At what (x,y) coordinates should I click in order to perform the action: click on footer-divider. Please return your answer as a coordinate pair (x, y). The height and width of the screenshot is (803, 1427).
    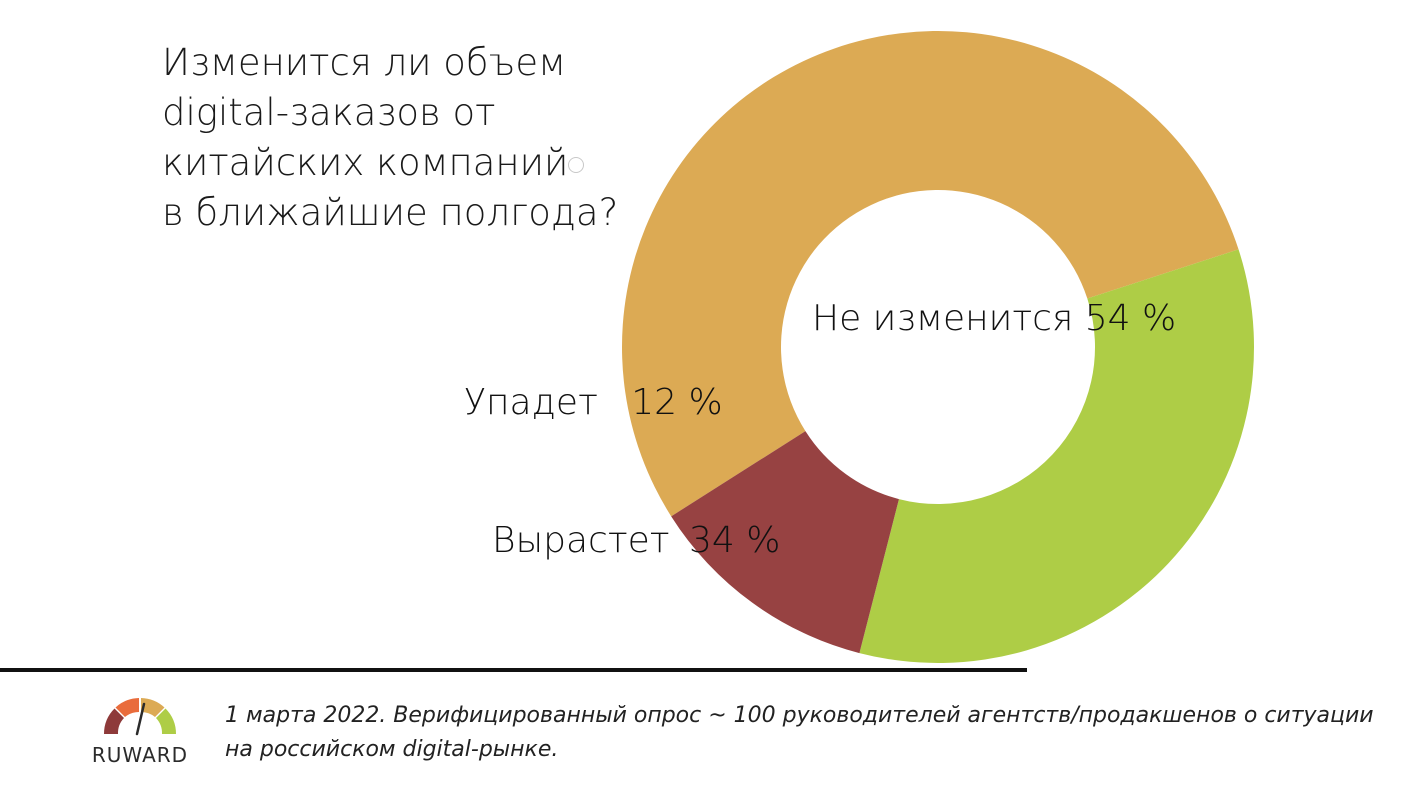
    Looking at the image, I should click on (513, 670).